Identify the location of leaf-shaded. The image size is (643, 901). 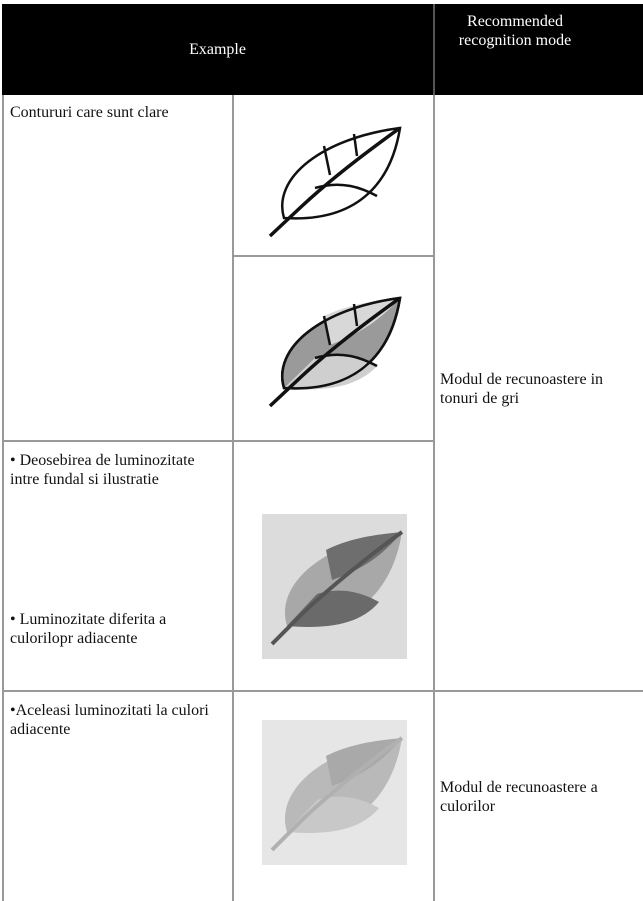
(334, 586).